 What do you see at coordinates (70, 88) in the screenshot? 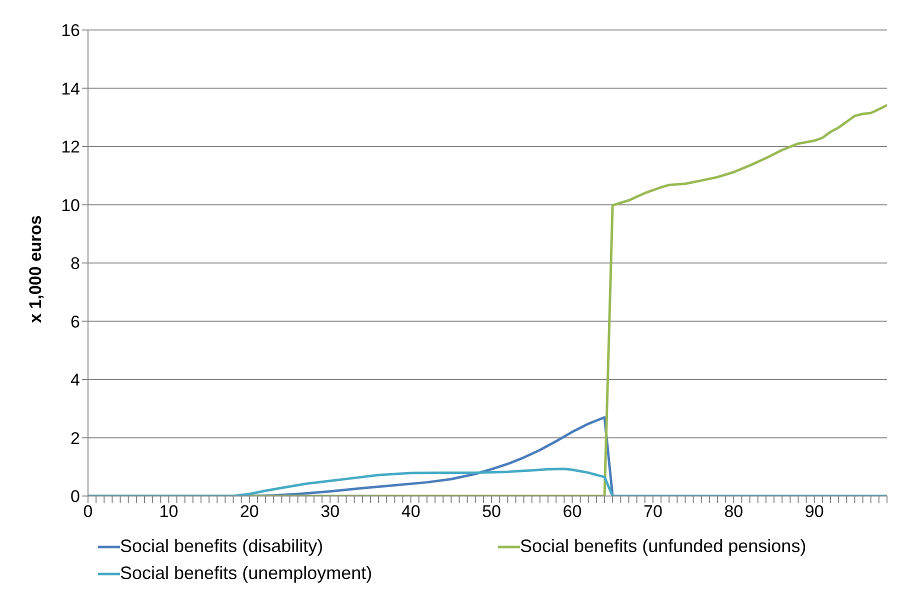
I see `y-tick-label: 14` at bounding box center [70, 88].